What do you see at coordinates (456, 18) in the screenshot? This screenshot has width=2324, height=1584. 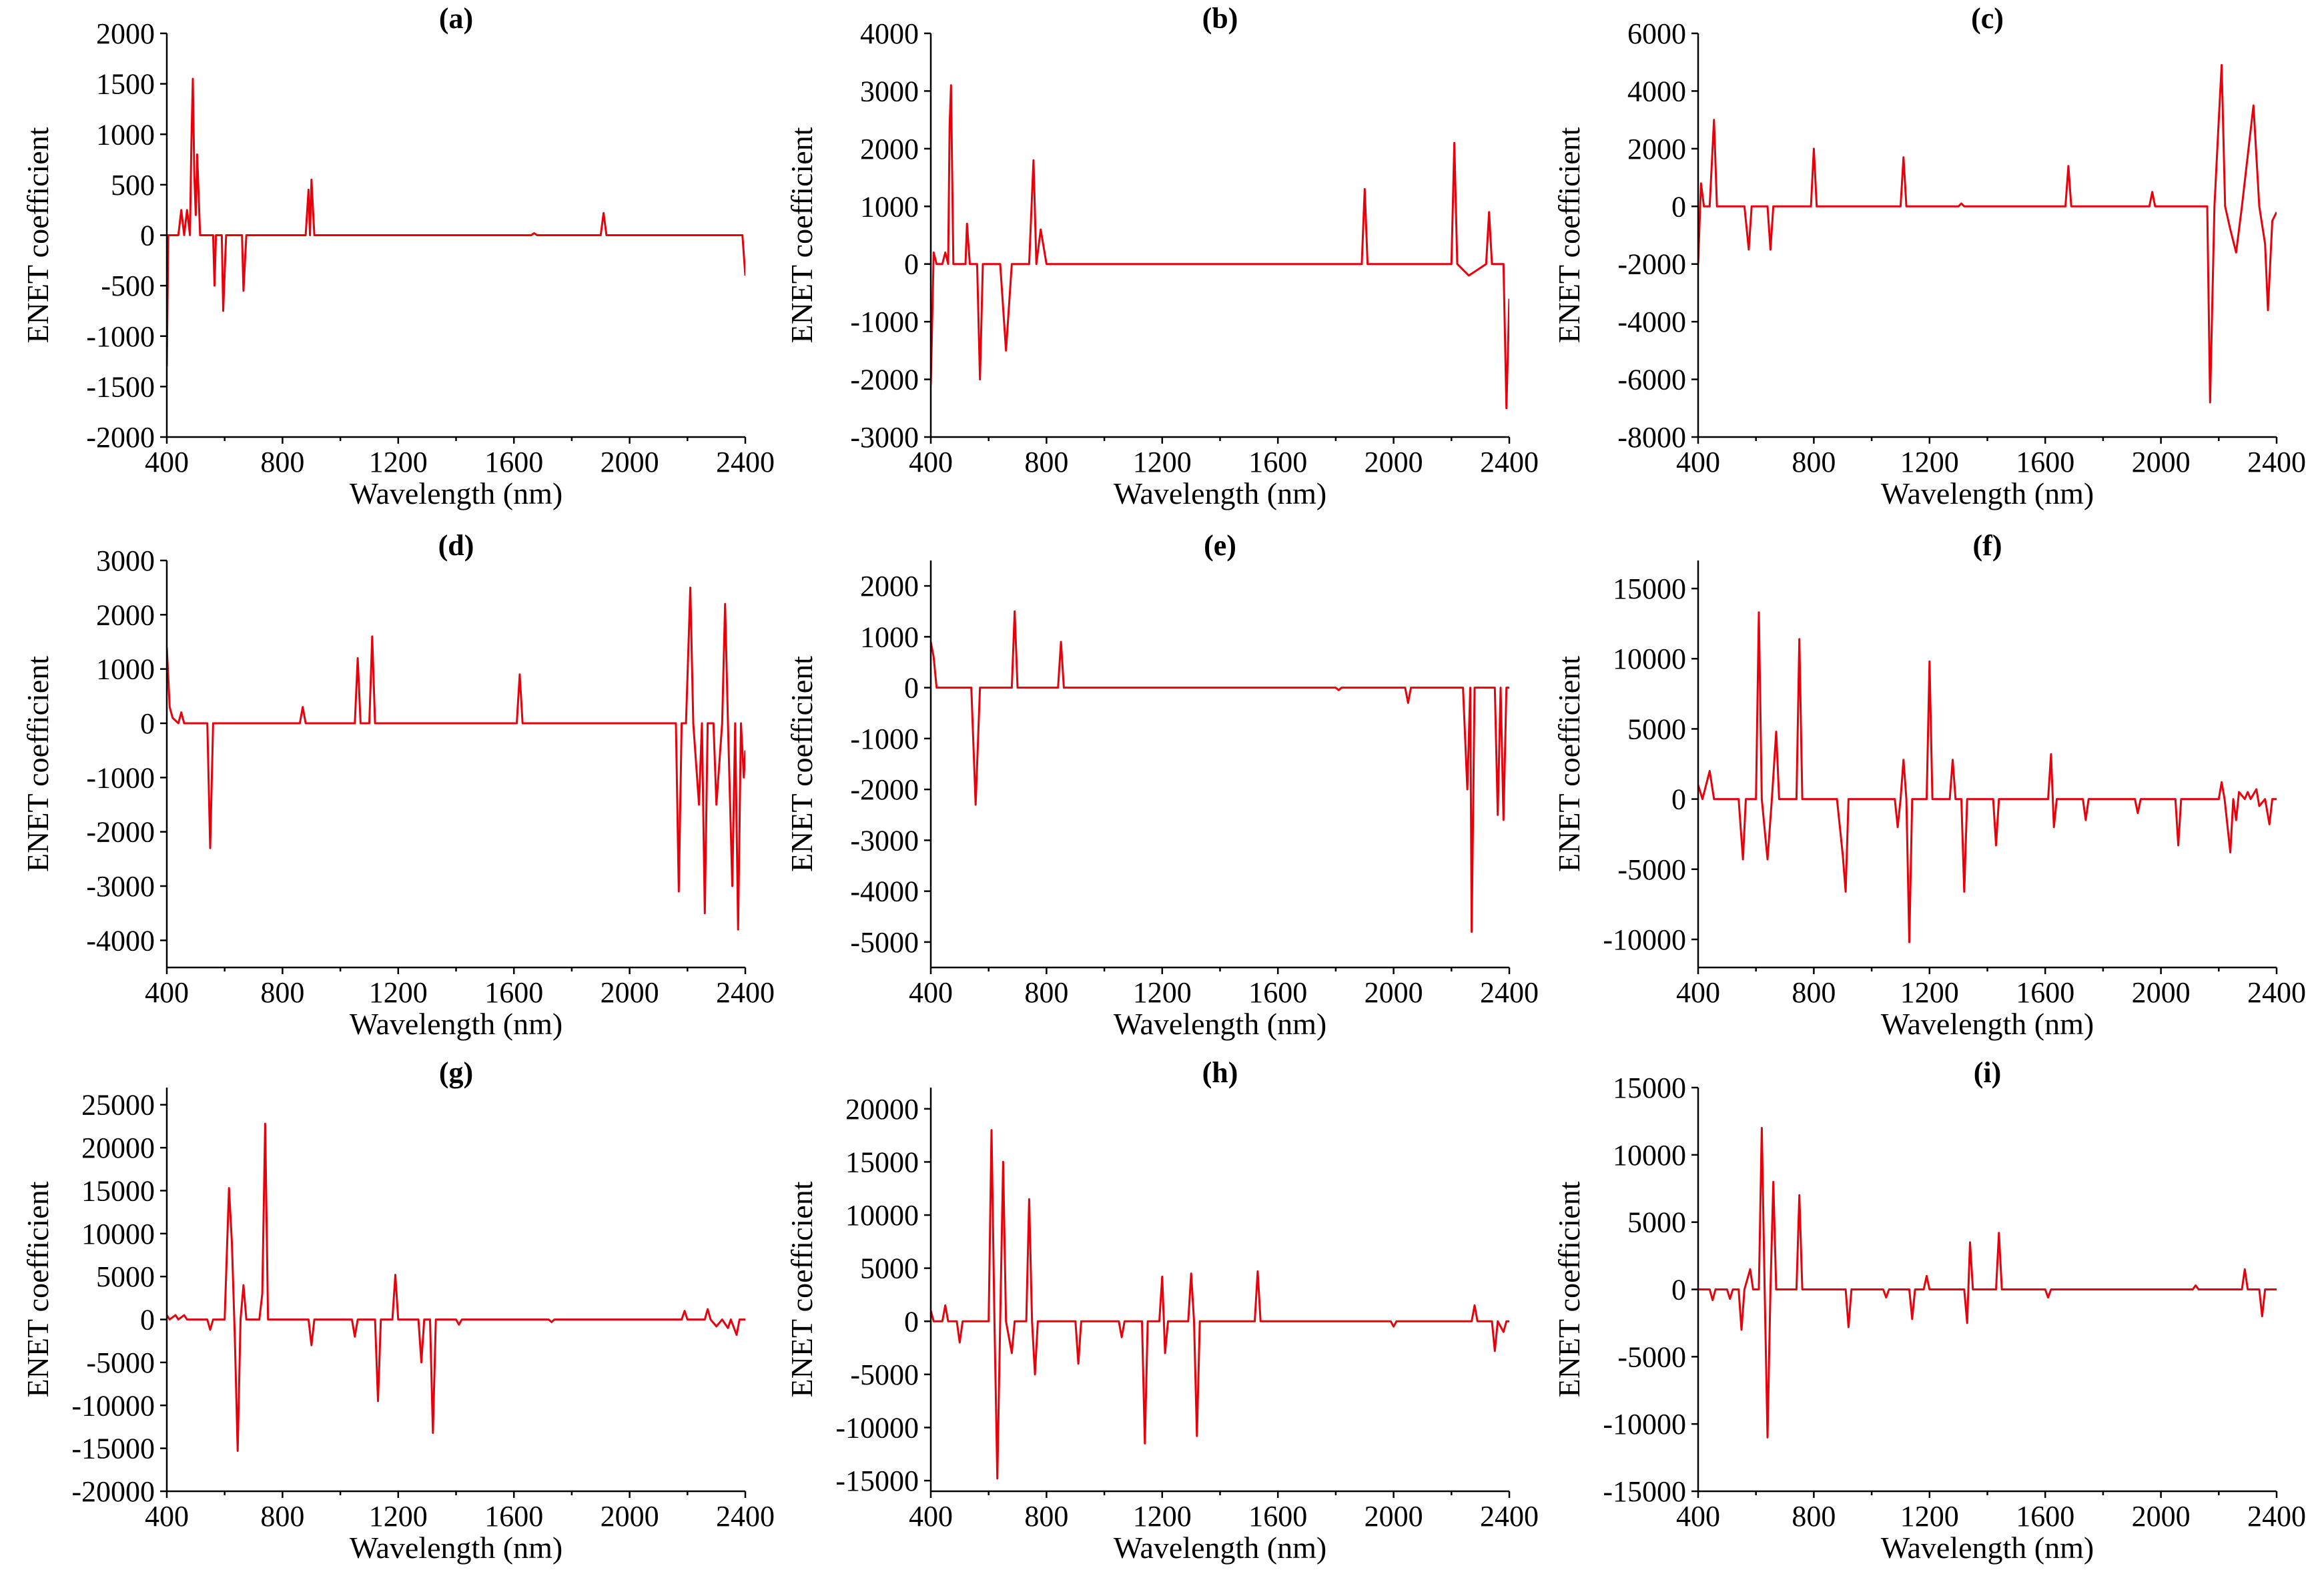 I see `panel-title: (a)` at bounding box center [456, 18].